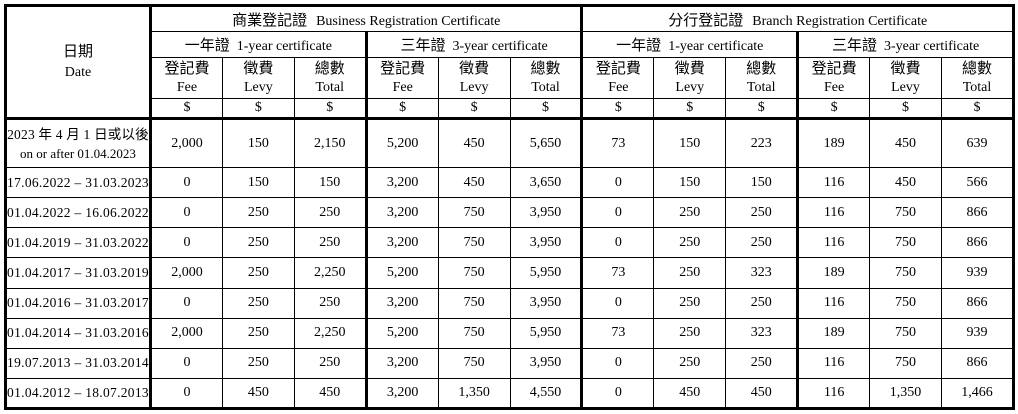  I want to click on levy-label-zh: 徵費, so click(689, 68).